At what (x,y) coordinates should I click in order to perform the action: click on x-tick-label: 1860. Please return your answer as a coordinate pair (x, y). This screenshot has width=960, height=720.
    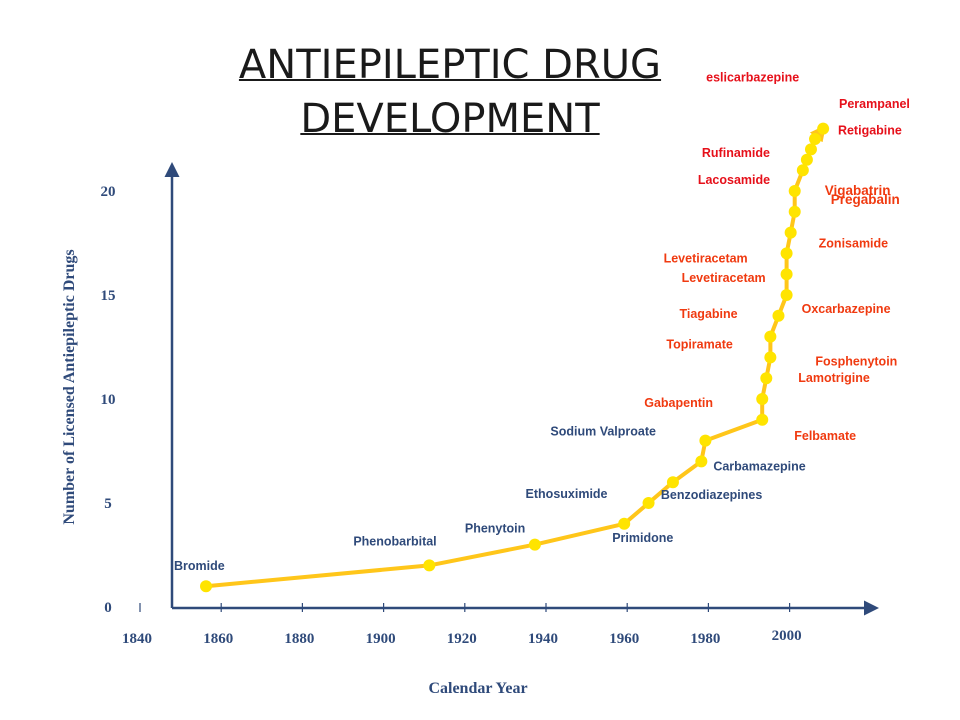
    Looking at the image, I should click on (218, 639).